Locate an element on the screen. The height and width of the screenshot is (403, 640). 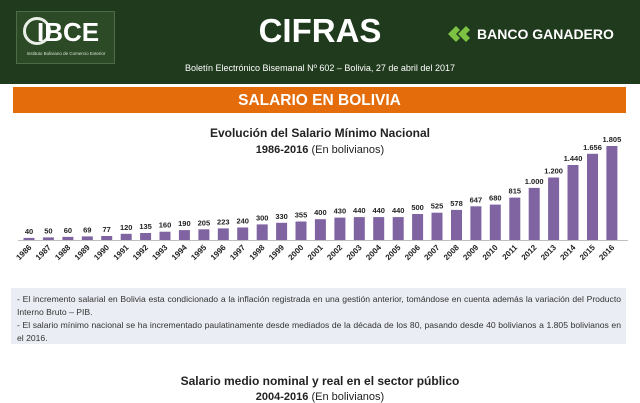
data-label-2006: 500 is located at coordinates (417, 207).